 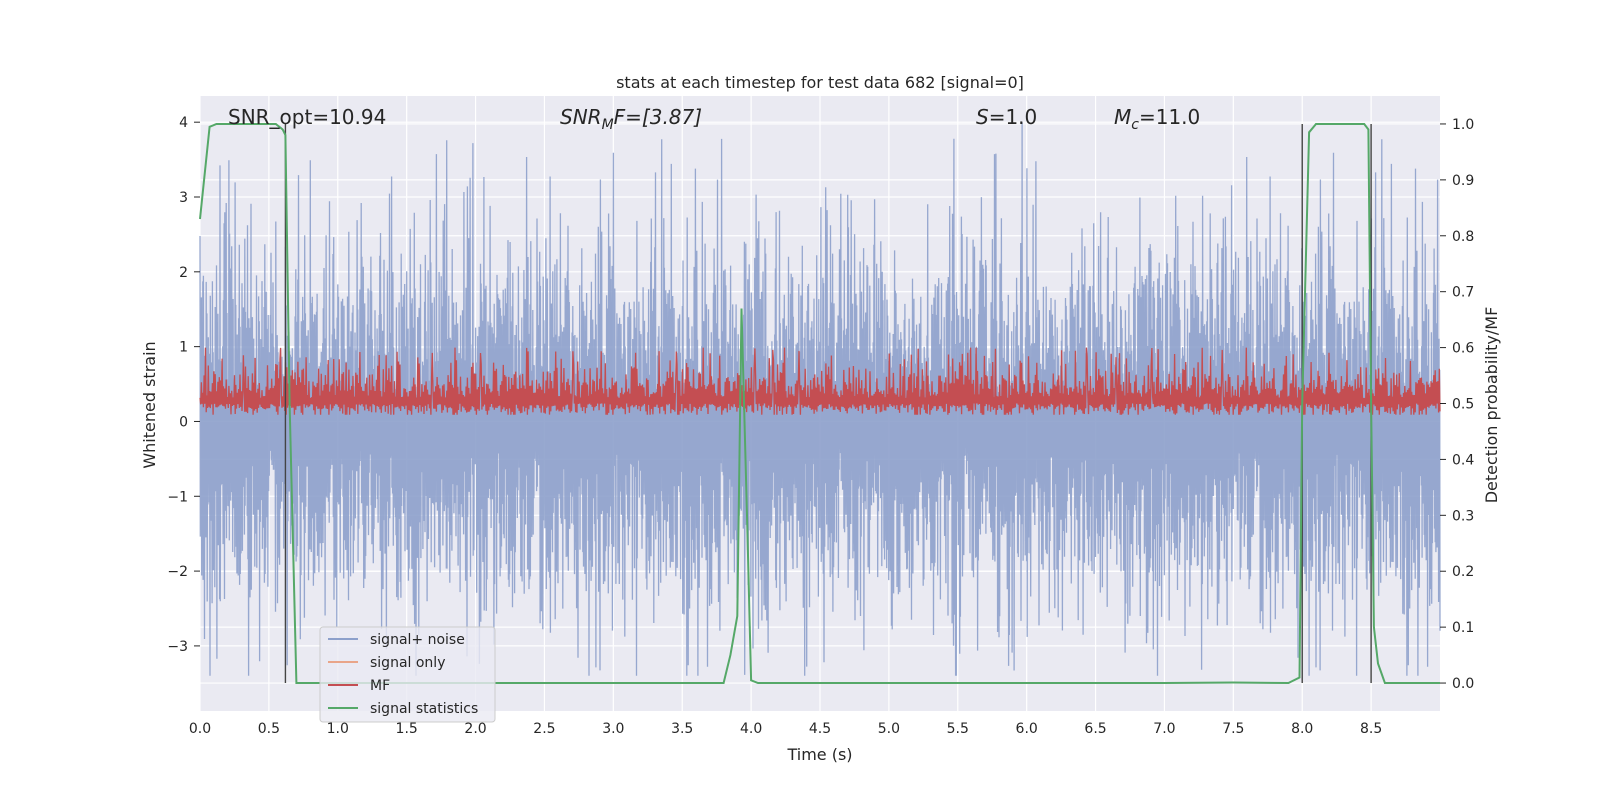 What do you see at coordinates (819, 754) in the screenshot?
I see `x-axis-label: Time (s)` at bounding box center [819, 754].